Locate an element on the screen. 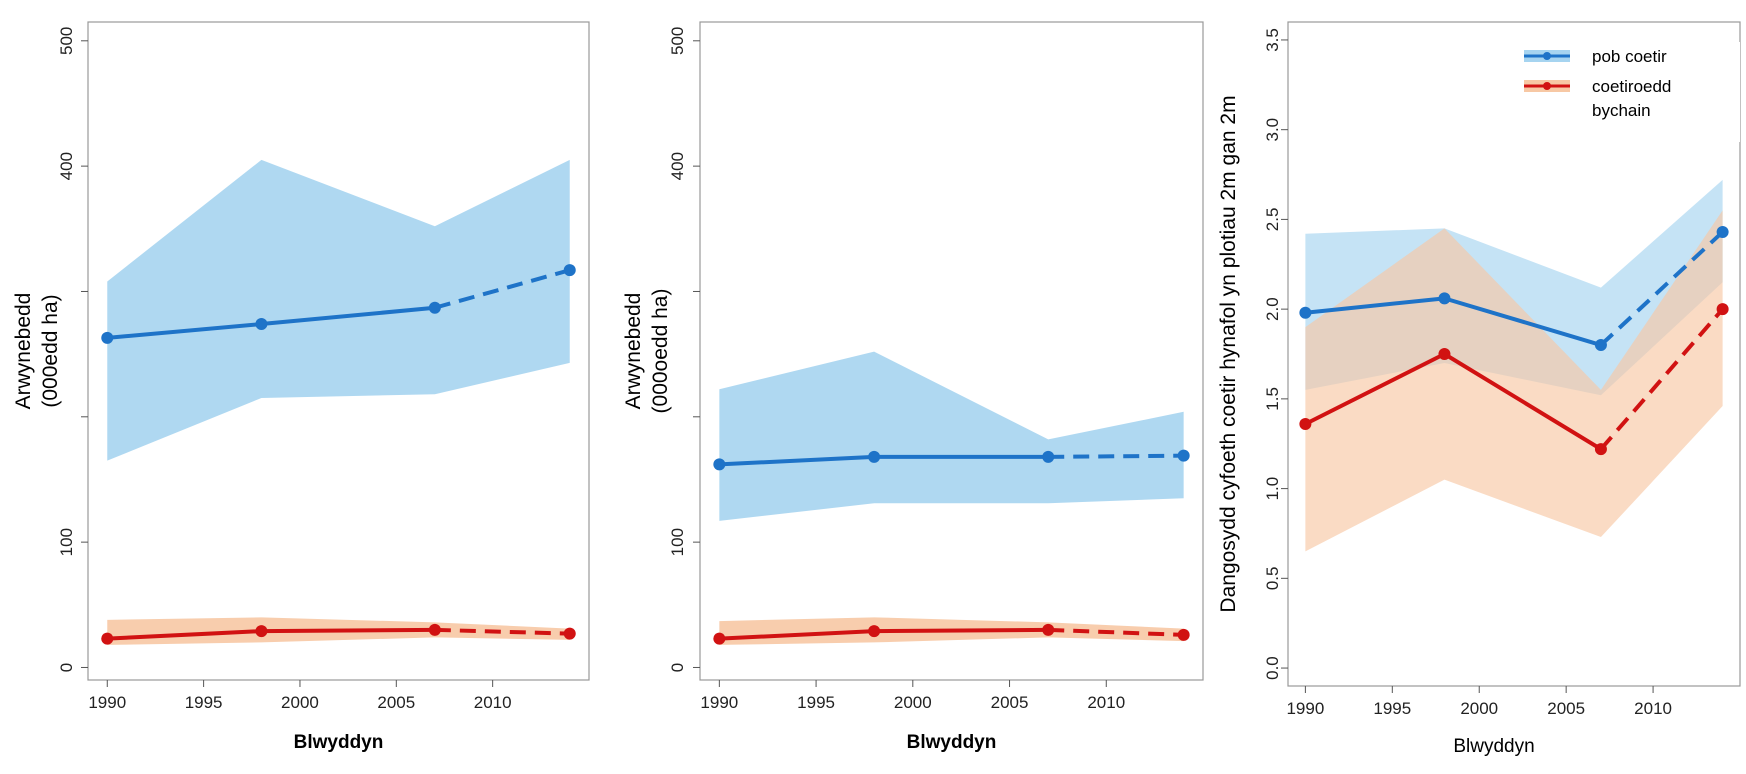 The image size is (1746, 774). y-axis-label: (000edd ha) is located at coordinates (50, 350).